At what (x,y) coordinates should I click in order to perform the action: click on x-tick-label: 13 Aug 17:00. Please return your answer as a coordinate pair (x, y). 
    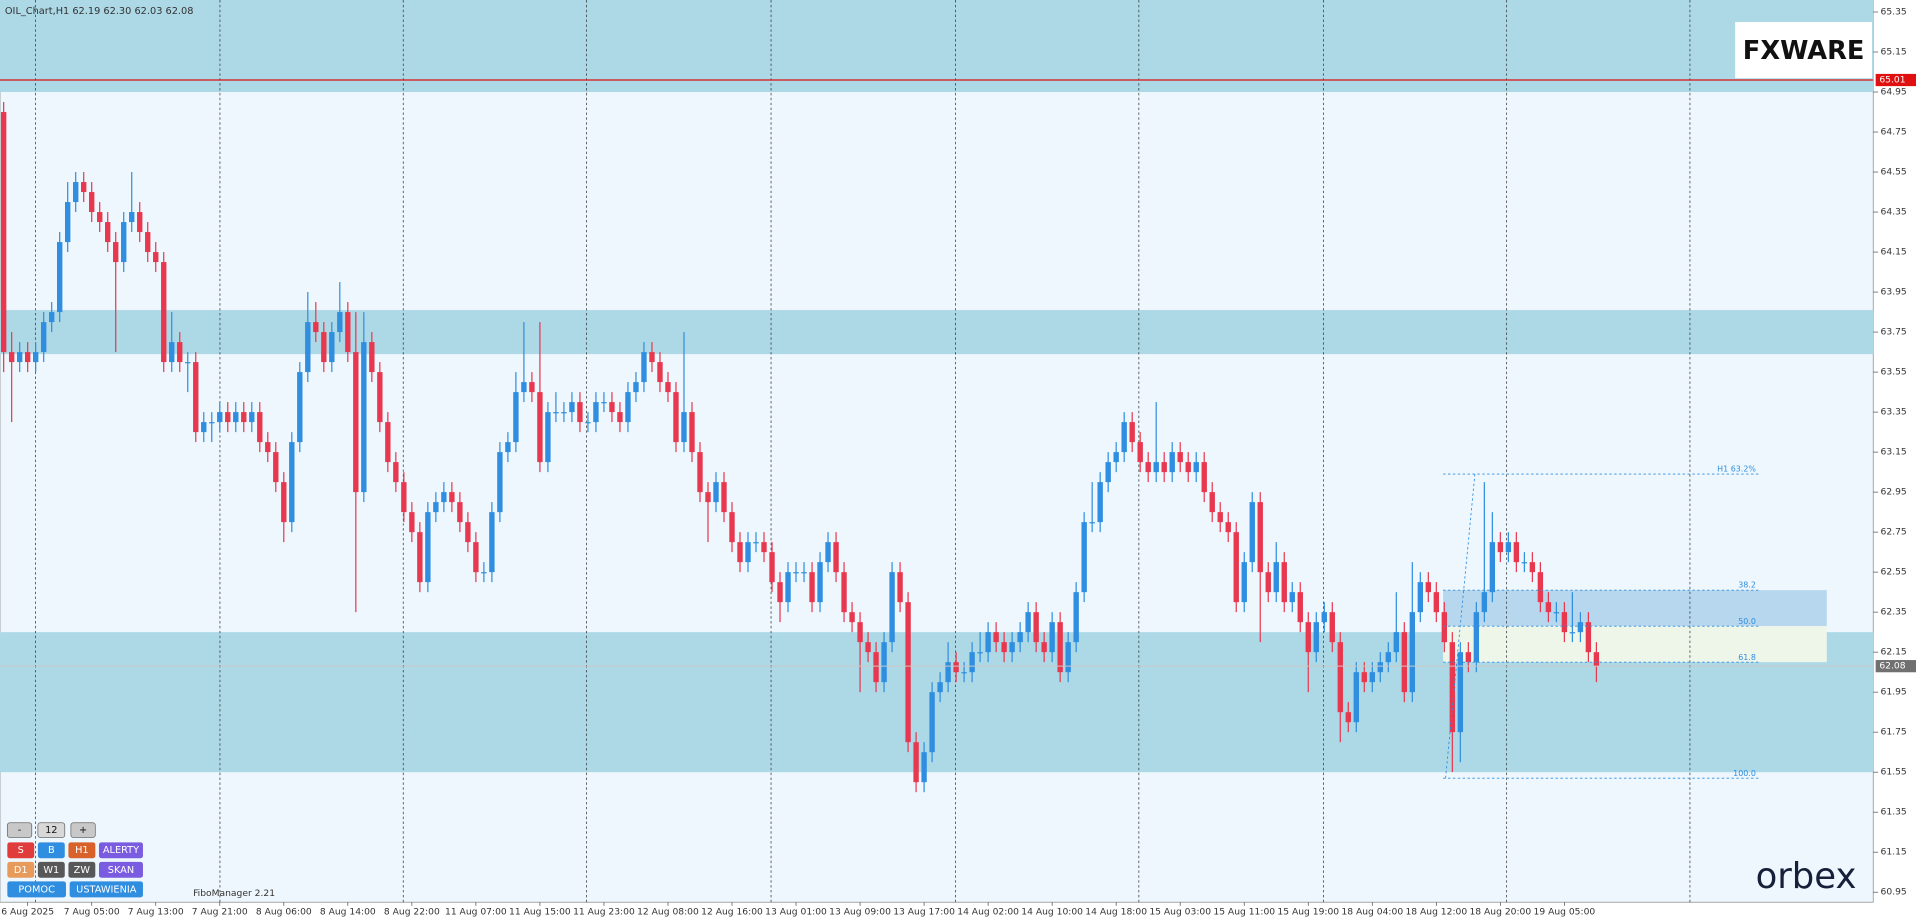
    Looking at the image, I should click on (924, 911).